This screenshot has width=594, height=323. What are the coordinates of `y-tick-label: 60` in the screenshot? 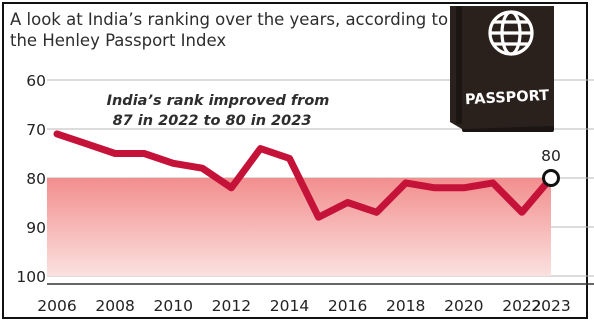 It's located at (36, 81).